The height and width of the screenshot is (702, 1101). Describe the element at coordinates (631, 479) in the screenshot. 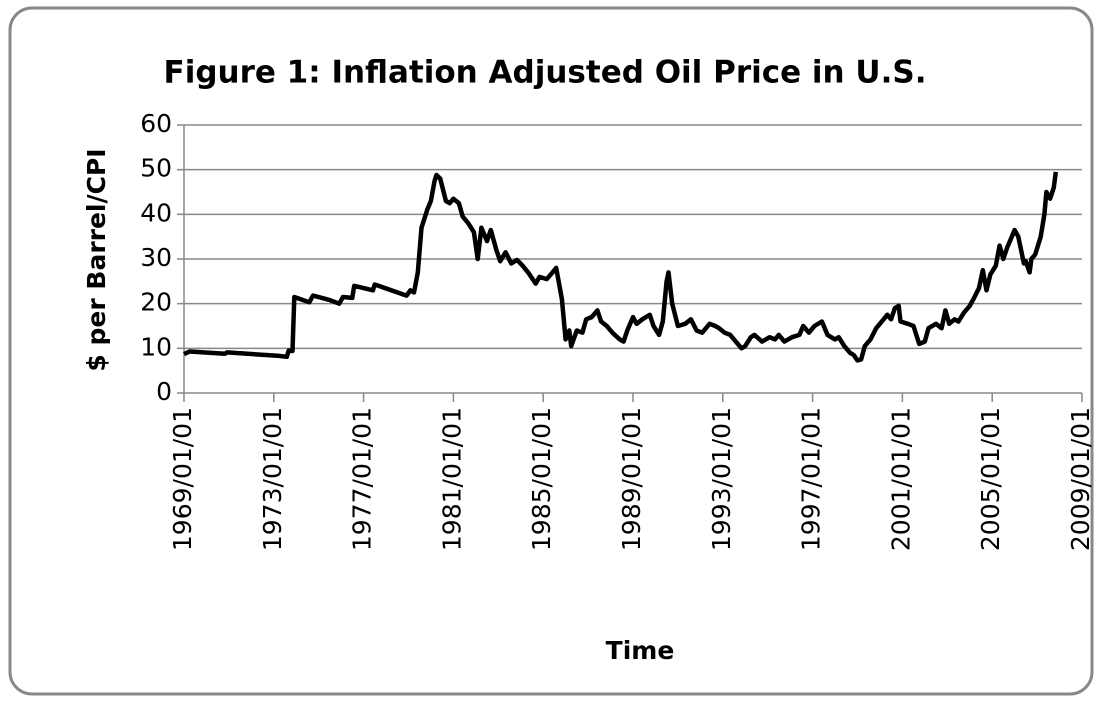

I see `x-tick-label: 1989/01/01` at that location.